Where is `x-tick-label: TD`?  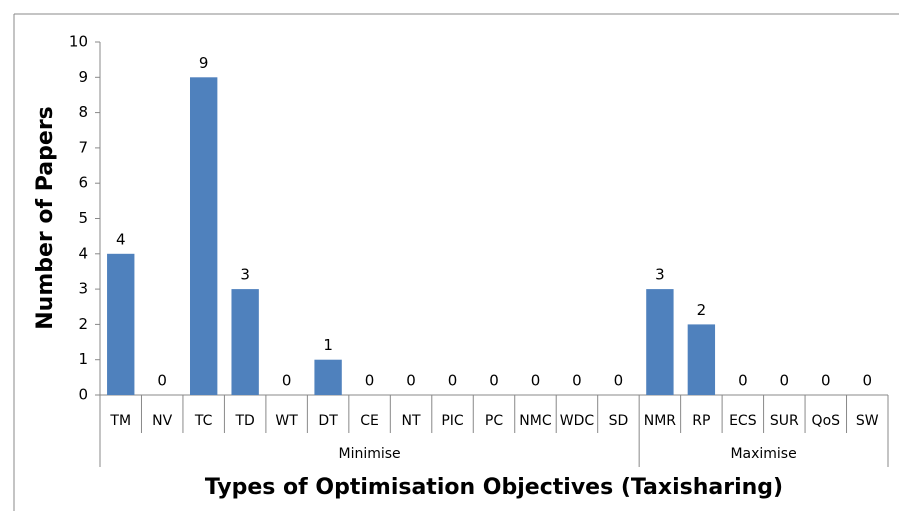 x-tick-label: TD is located at coordinates (244, 421).